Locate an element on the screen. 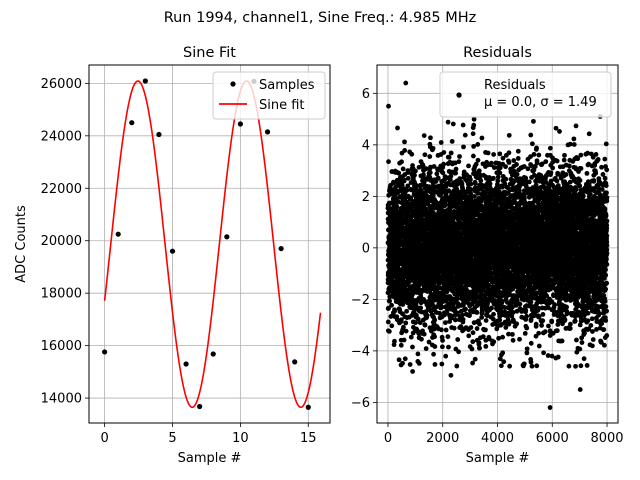 The width and height of the screenshot is (640, 480). sine-fit-xtick-label: 5 is located at coordinates (172, 438).